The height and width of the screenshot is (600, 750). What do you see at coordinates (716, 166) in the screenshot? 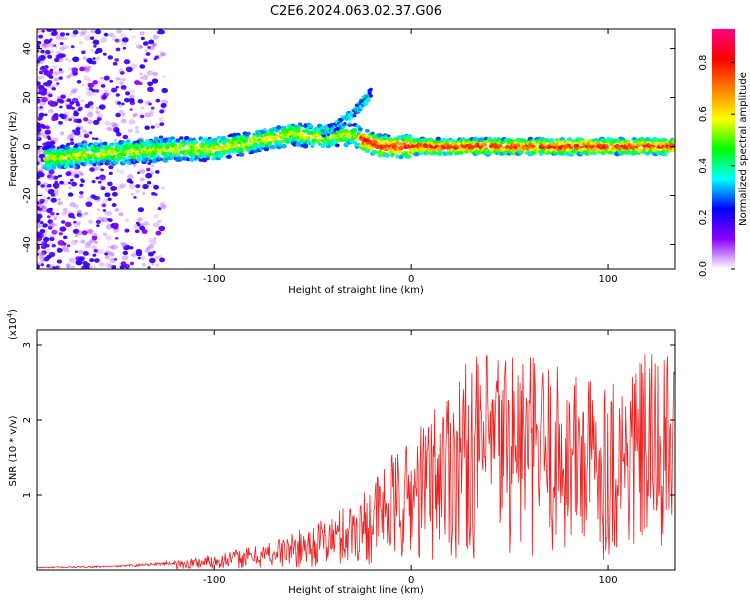
I see `colorbar-ticks: 0.0 0.2 0.4 0.6 0.8` at bounding box center [716, 166].